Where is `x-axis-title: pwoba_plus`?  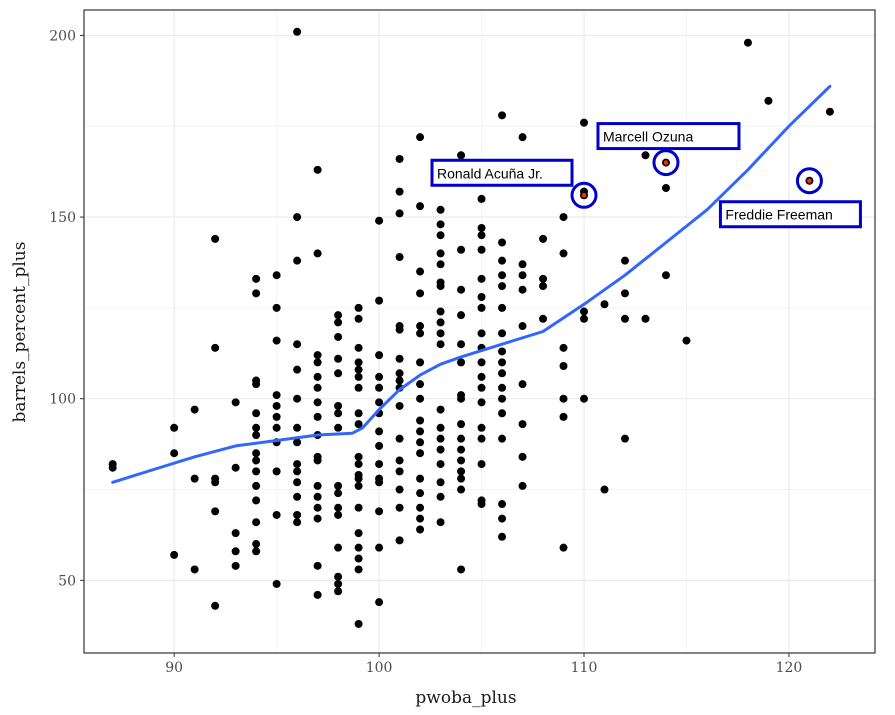
x-axis-title: pwoba_plus is located at coordinates (465, 698).